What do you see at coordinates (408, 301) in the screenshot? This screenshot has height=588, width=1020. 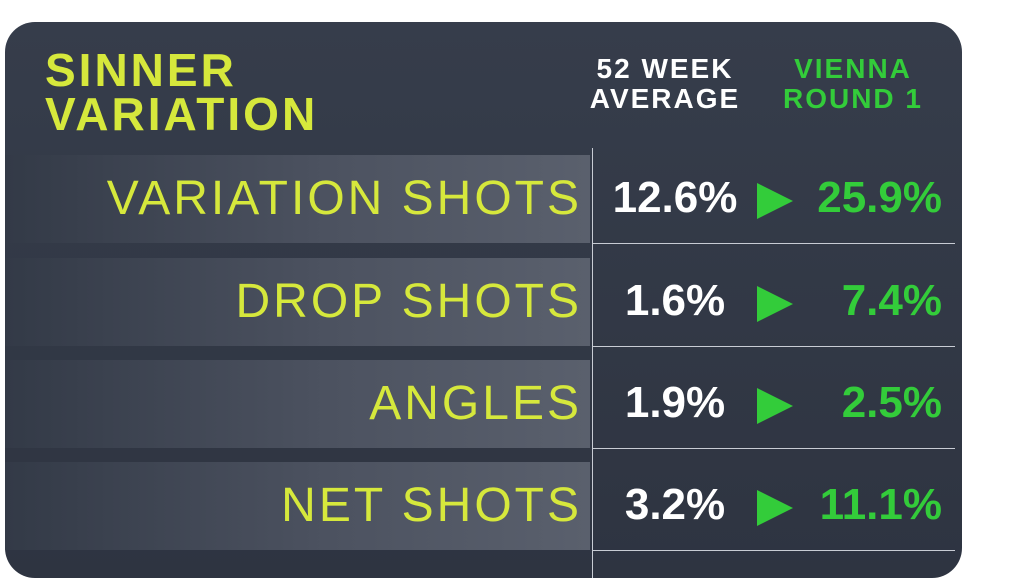 I see `row-label: DROP SHOTS` at bounding box center [408, 301].